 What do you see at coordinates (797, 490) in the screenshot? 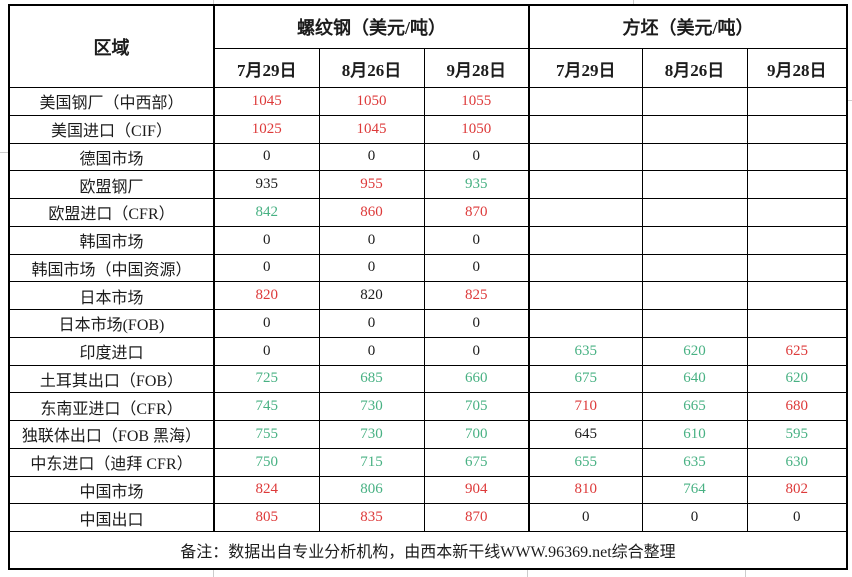
I see `price-cell: 802` at bounding box center [797, 490].